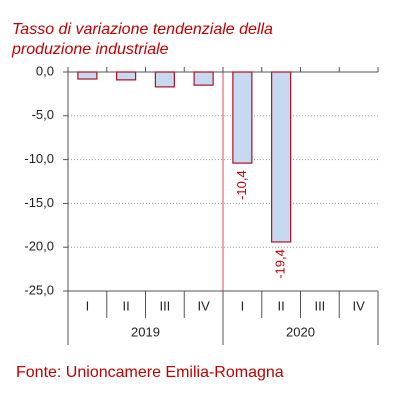  What do you see at coordinates (280, 264) in the screenshot?
I see `value-label: -19,4` at bounding box center [280, 264].